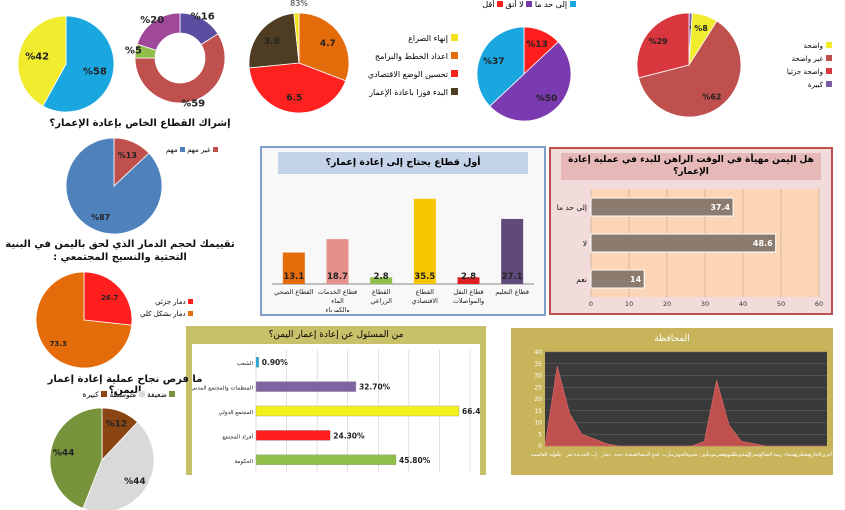  Describe the element at coordinates (591, 304) in the screenshot. I see `tick-label: 0` at that location.